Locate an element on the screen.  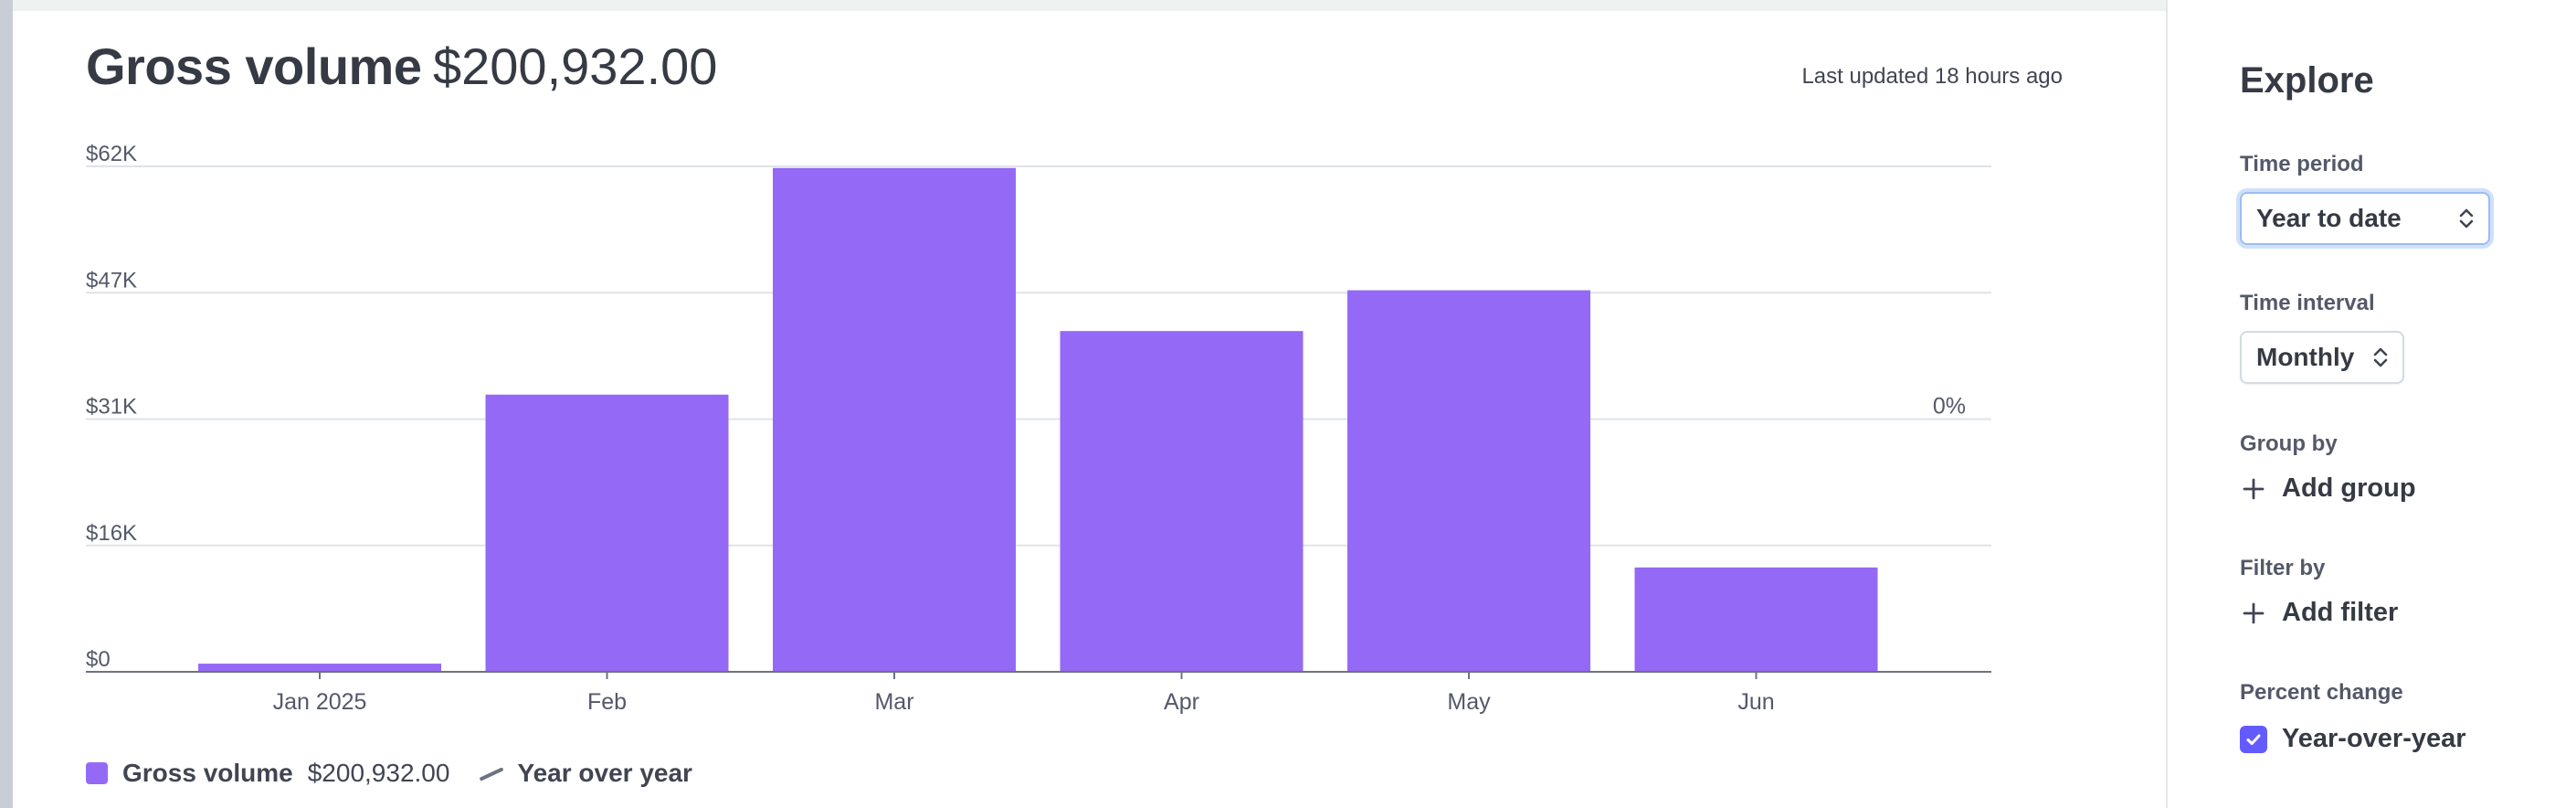
total-value: $200,932.00 is located at coordinates (575, 66).